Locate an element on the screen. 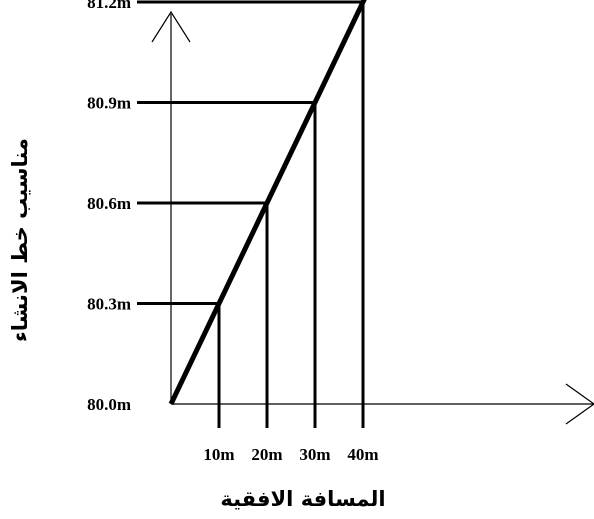  y-axis-title: مناسيب خط الانشاء is located at coordinates (20, 240).